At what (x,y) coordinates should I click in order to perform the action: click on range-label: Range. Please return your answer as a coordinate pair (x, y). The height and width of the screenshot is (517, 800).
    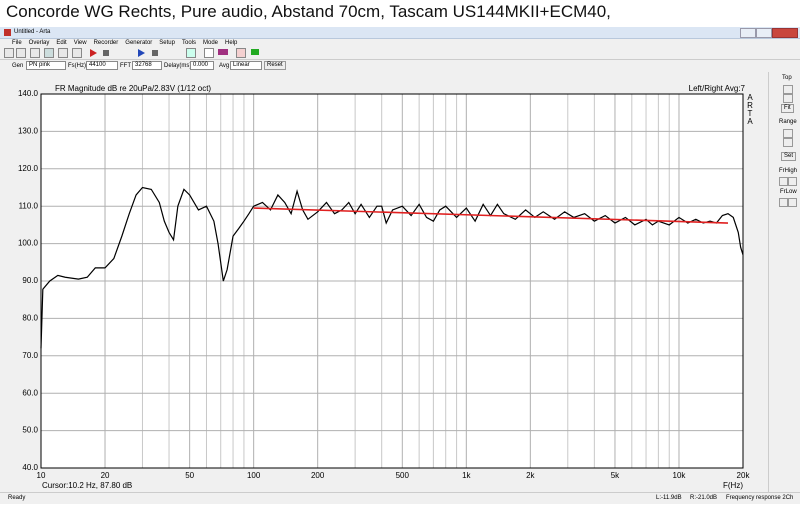
    Looking at the image, I should click on (788, 122).